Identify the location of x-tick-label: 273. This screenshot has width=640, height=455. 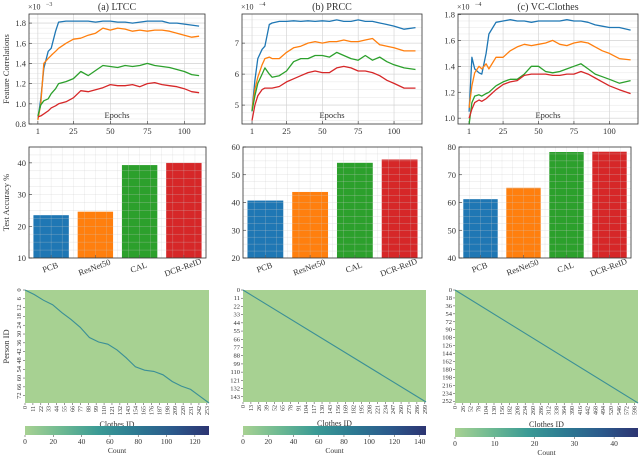
(410, 409).